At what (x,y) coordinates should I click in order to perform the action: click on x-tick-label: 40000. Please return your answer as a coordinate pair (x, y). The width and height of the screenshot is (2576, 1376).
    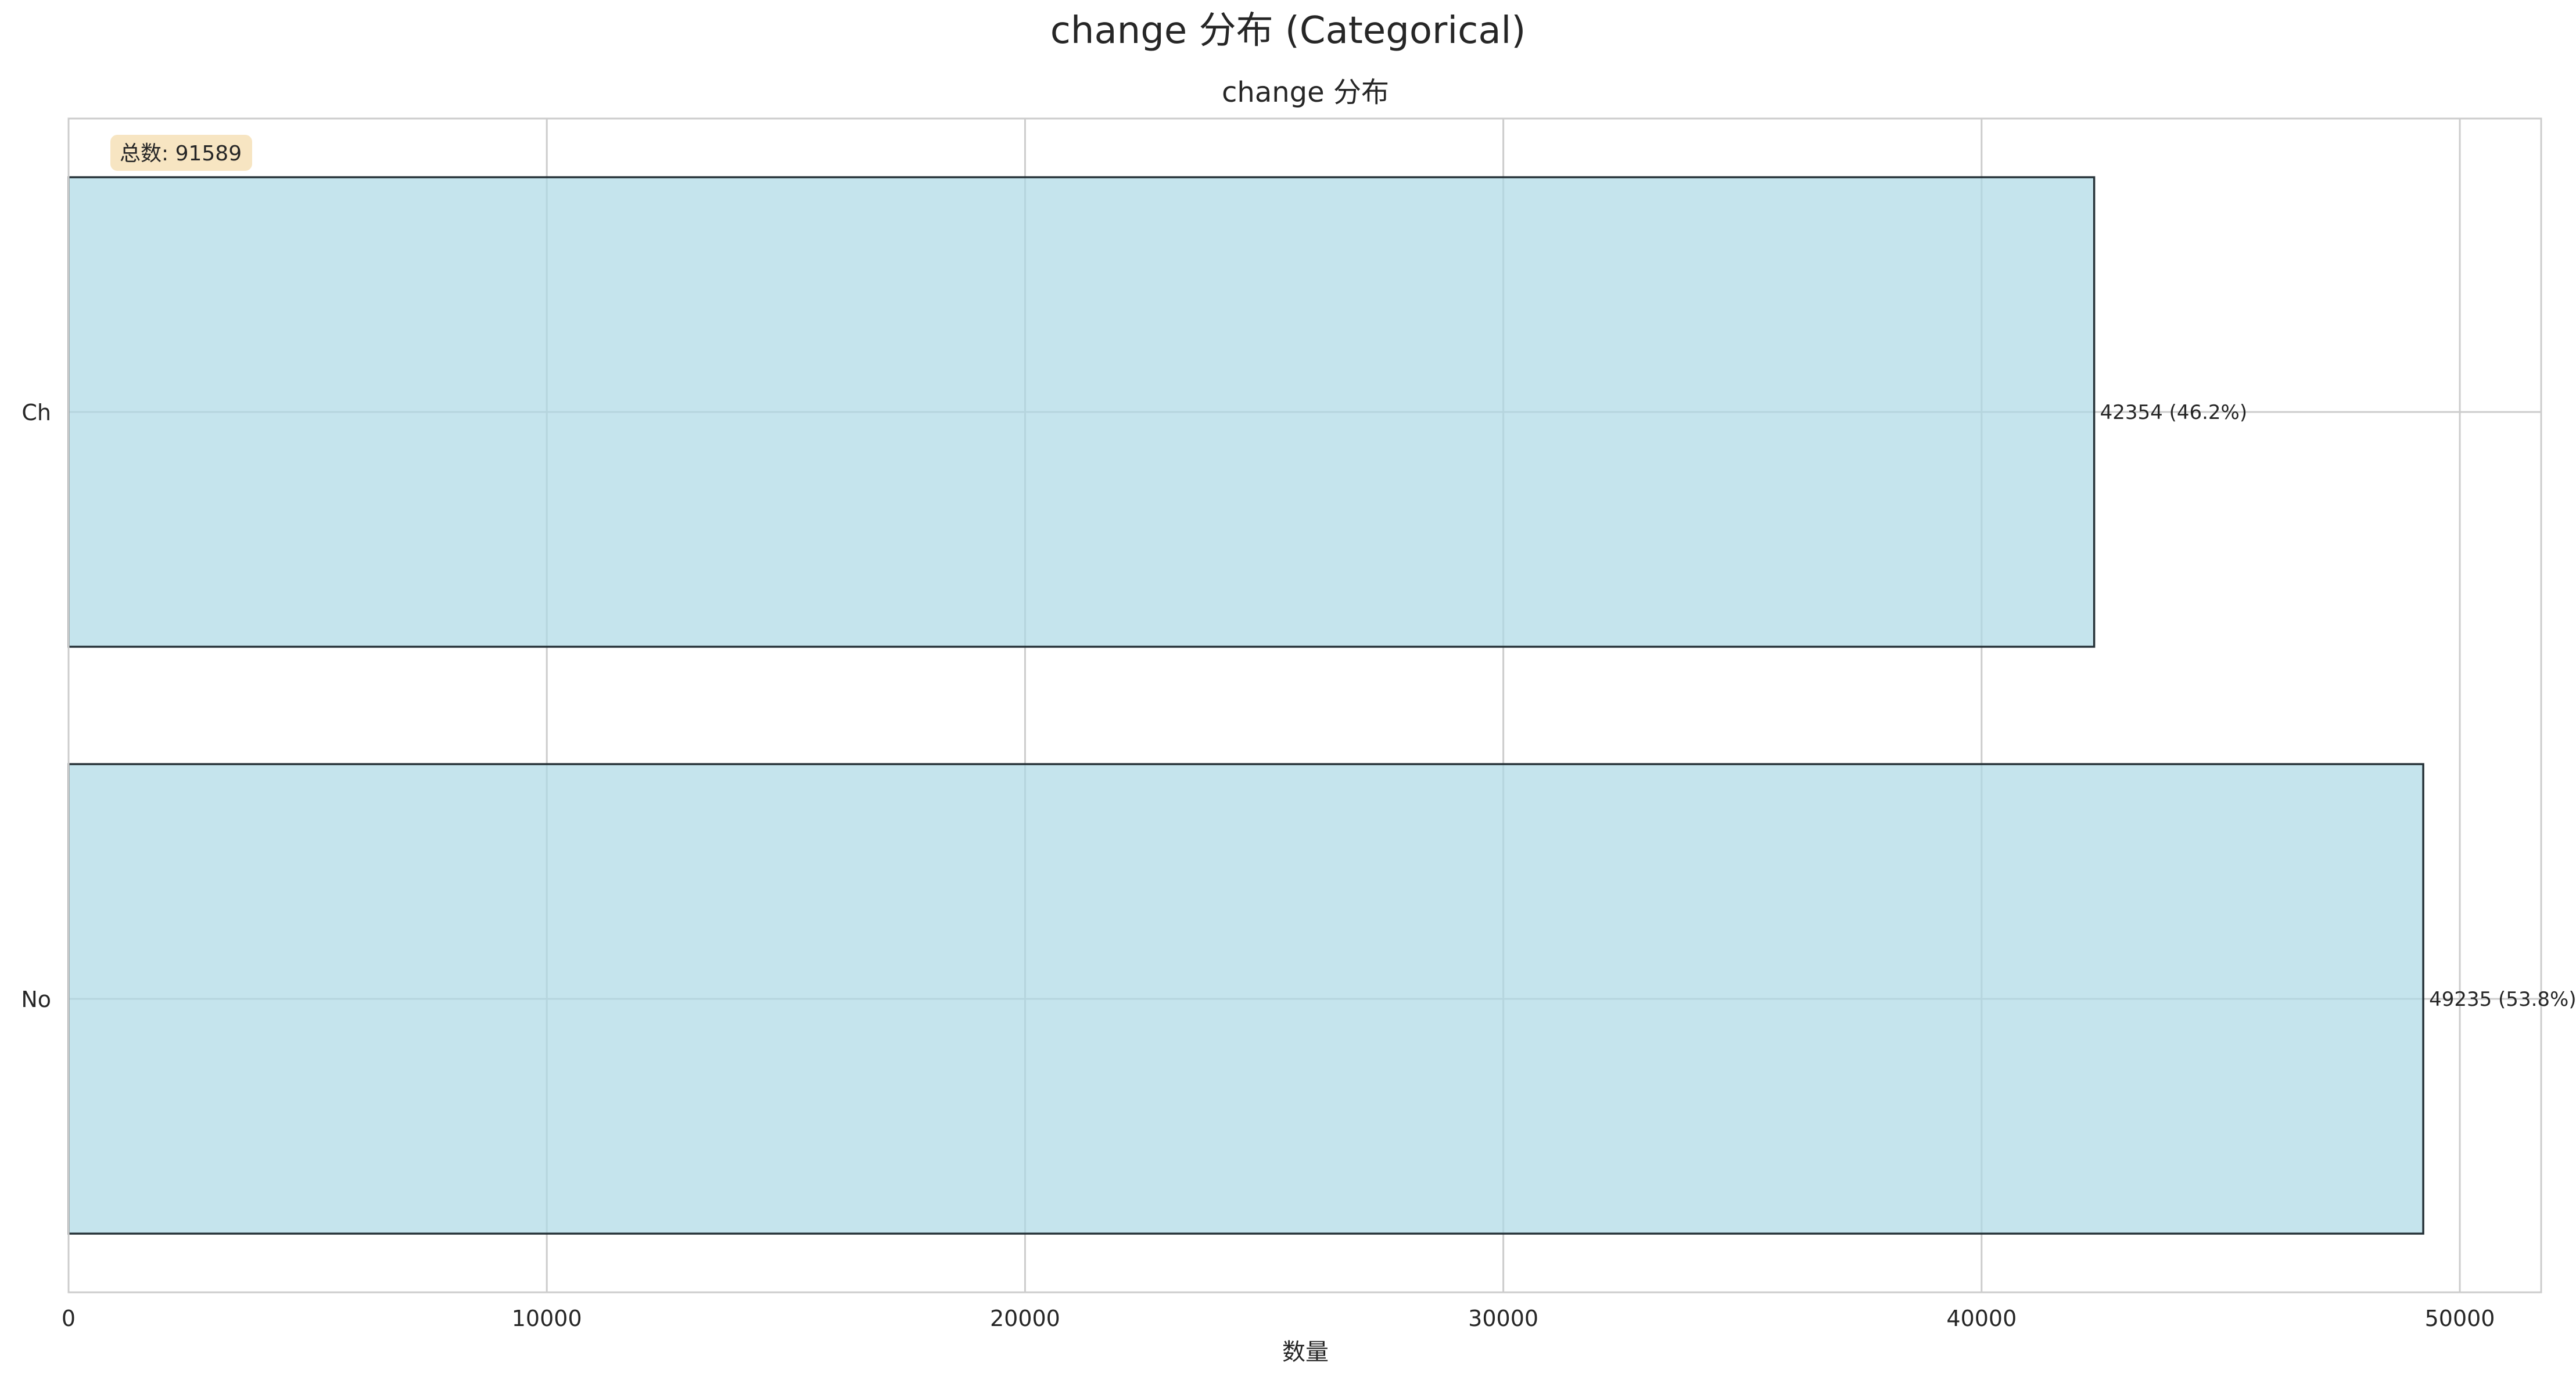
    Looking at the image, I should click on (1981, 1318).